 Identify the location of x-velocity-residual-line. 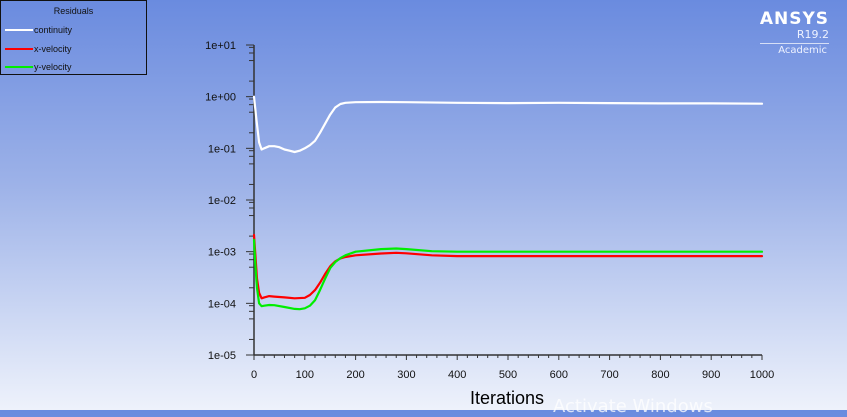
(508, 266).